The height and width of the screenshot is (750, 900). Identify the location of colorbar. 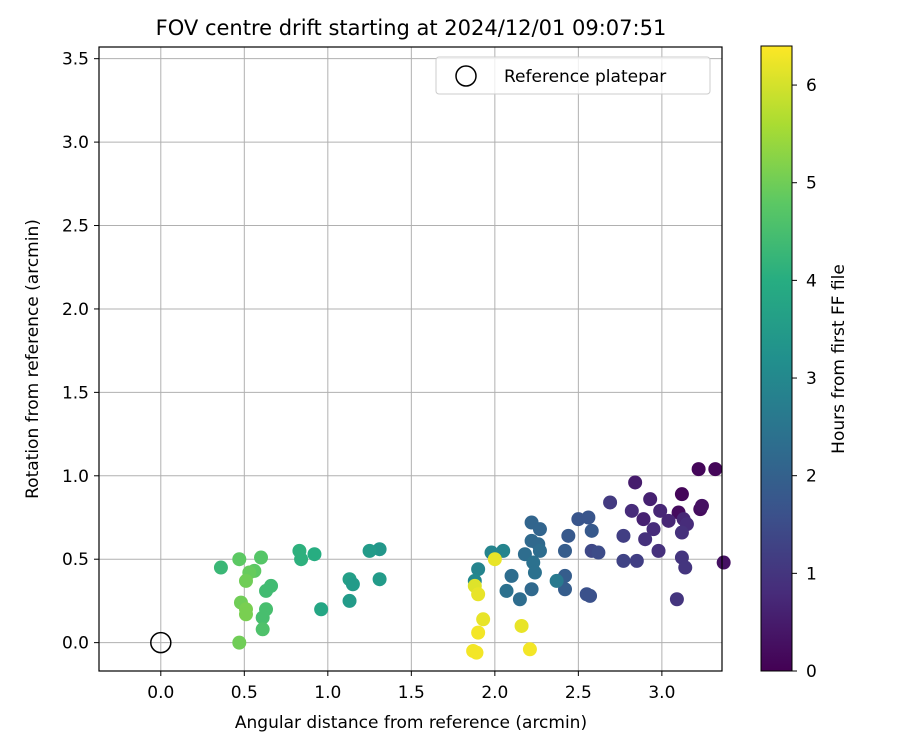
(776, 358).